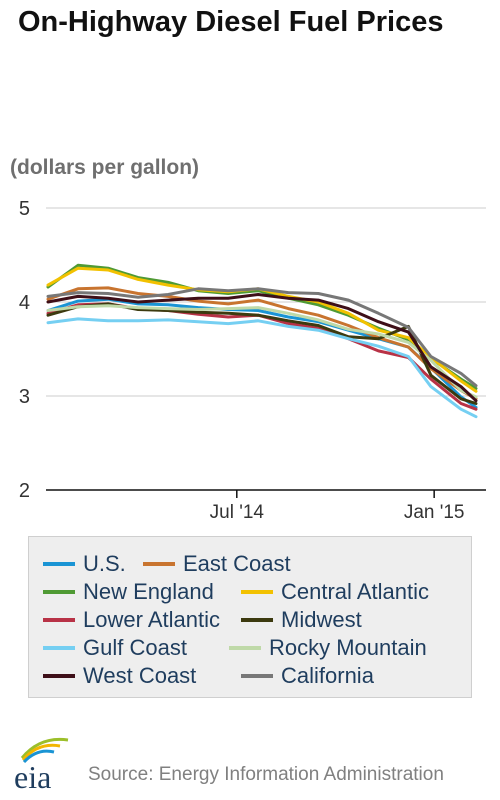 Image resolution: width=500 pixels, height=800 pixels. I want to click on legend-item: East Coast, so click(217, 564).